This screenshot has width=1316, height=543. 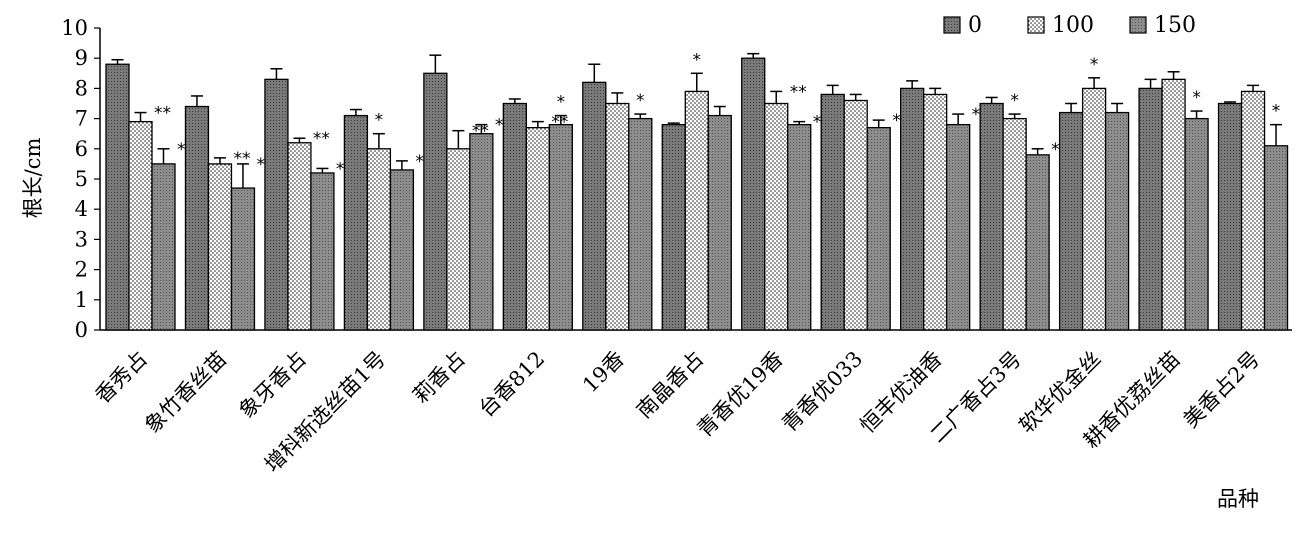 I want to click on y-axis-label: 根长/cm, so click(x=33, y=178).